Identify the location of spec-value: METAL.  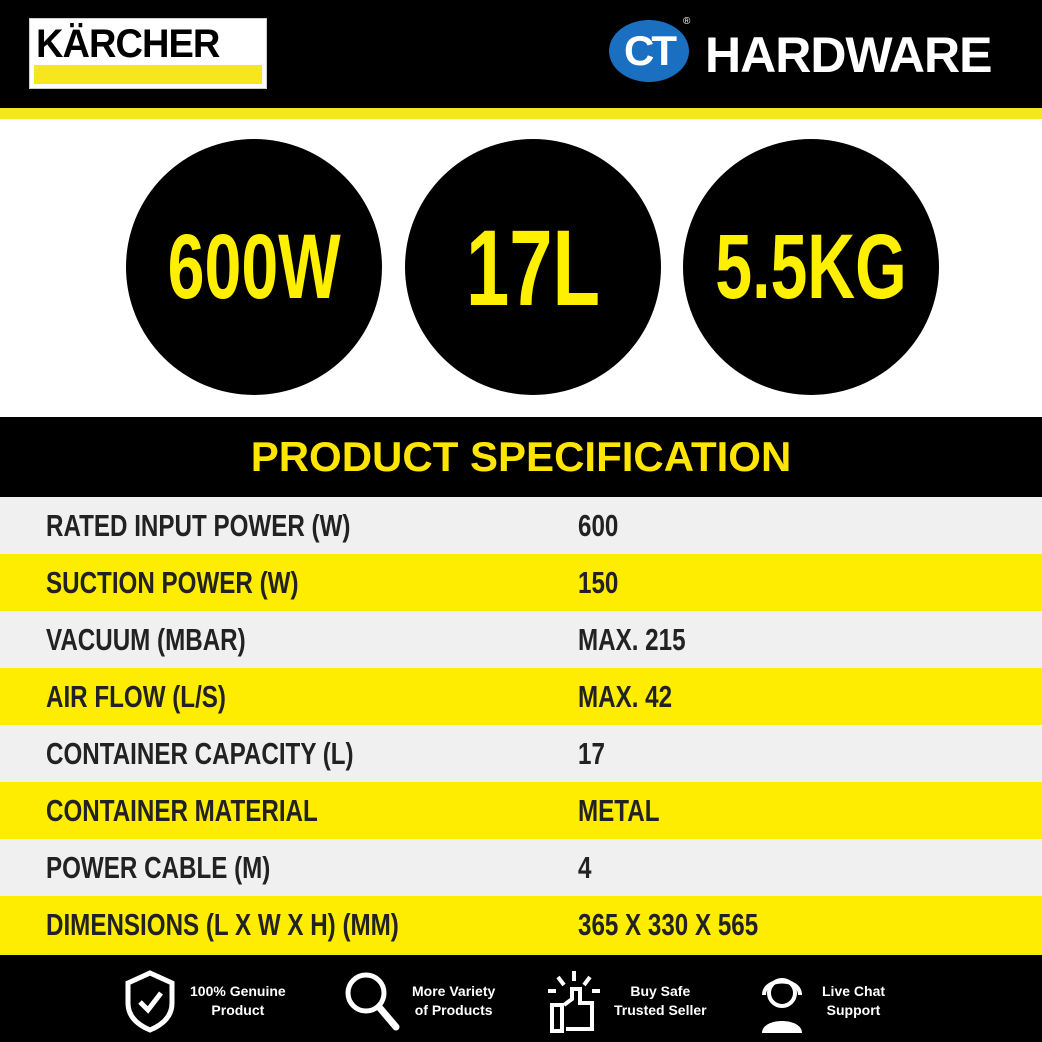
(619, 810).